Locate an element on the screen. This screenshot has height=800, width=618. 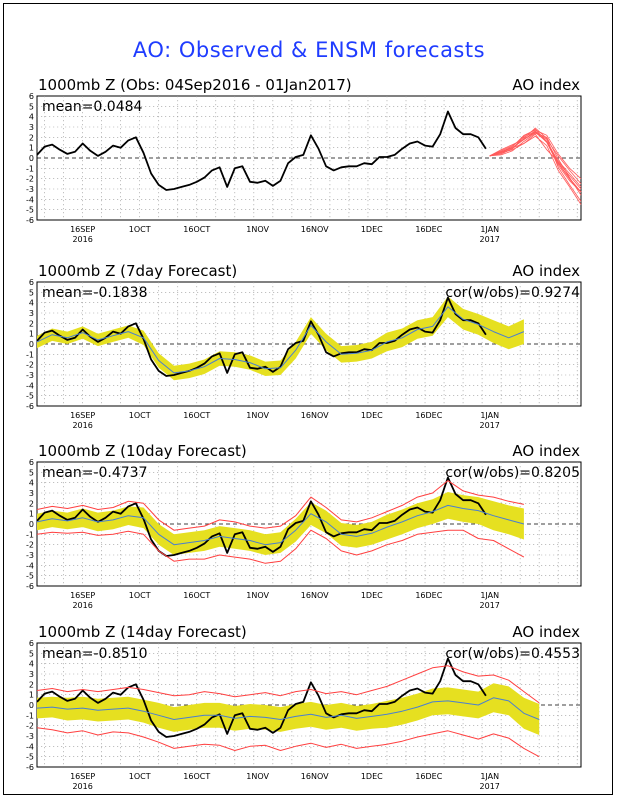
correlation-label: cor(w/obs)=0.4553 is located at coordinates (512, 654).